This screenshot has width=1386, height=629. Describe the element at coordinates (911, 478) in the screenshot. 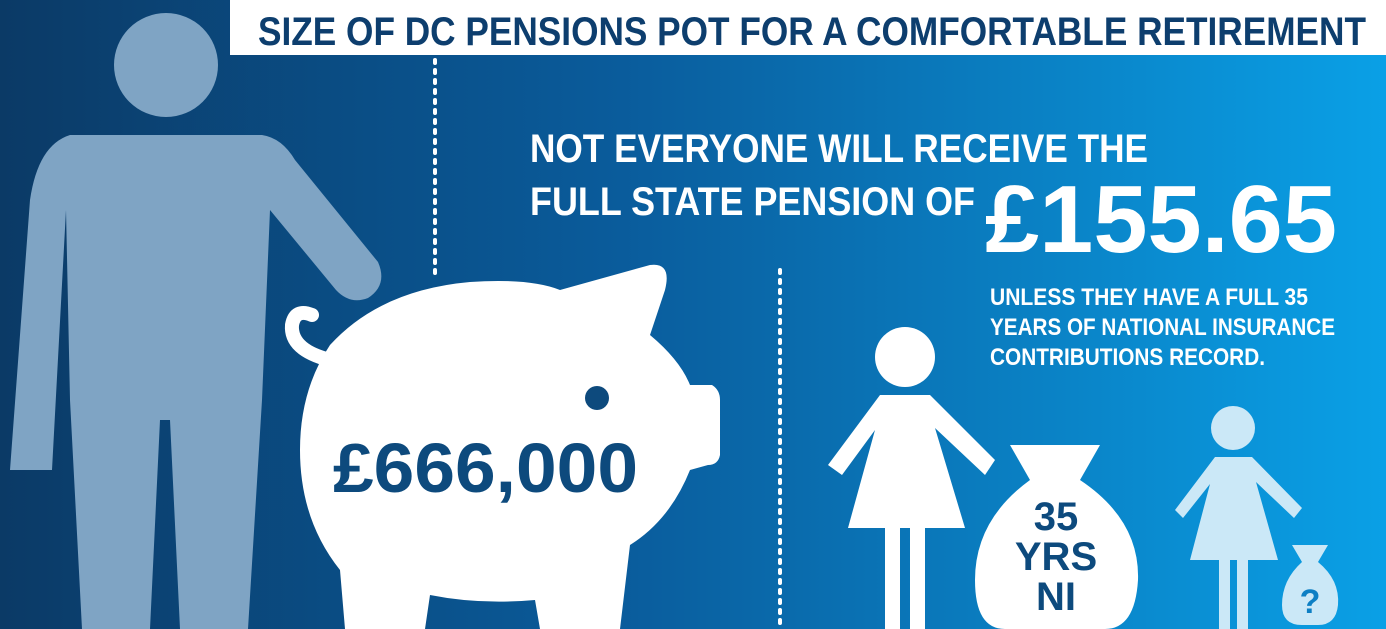

I see `woman-figure` at that location.